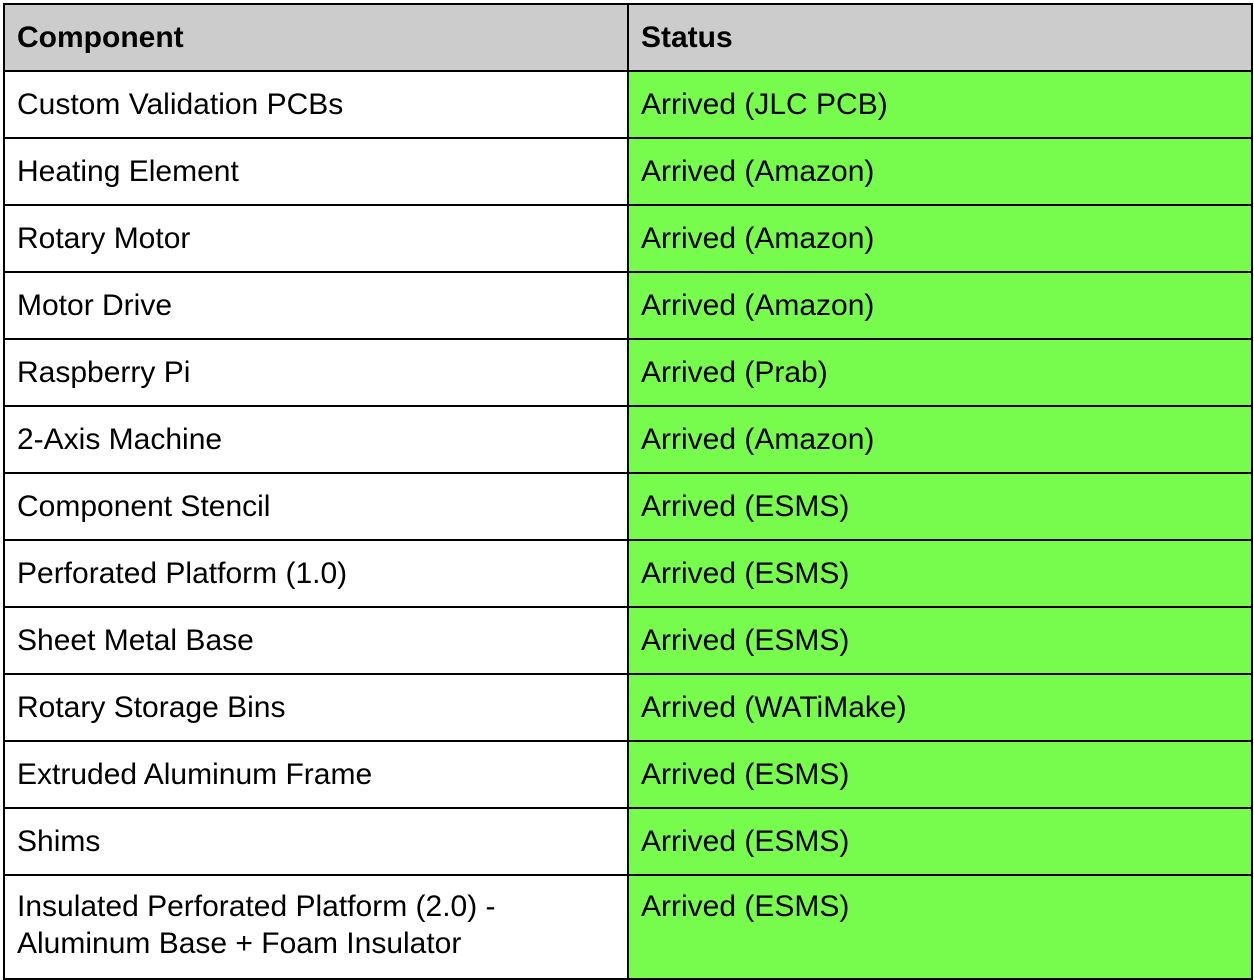 This screenshot has height=980, width=1254. Describe the element at coordinates (316, 506) in the screenshot. I see `component-cell: Component Stencil` at that location.